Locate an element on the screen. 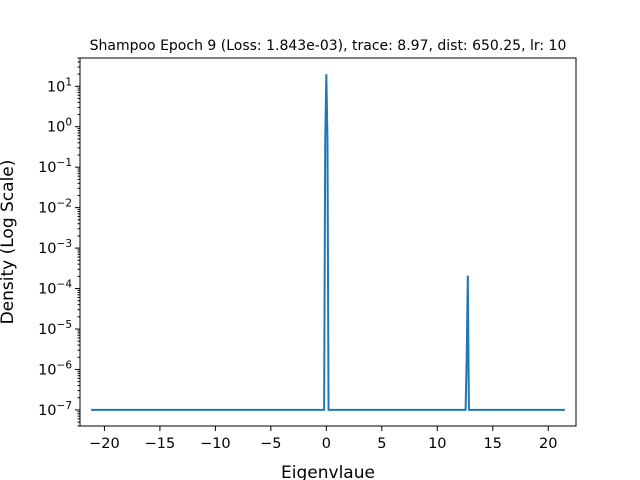  x-tick-label: −5 is located at coordinates (270, 444).